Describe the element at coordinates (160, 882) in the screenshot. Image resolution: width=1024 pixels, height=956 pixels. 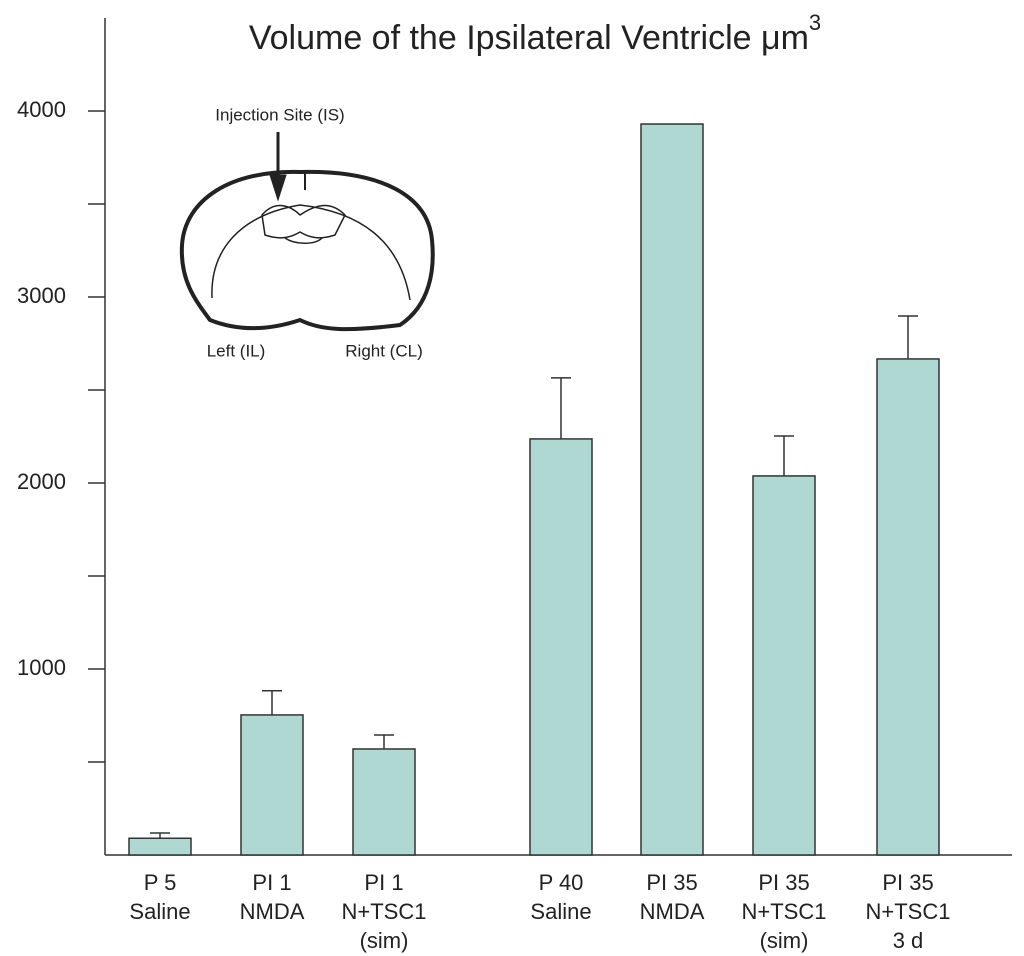
I see `x-tick-label: P 5` at that location.